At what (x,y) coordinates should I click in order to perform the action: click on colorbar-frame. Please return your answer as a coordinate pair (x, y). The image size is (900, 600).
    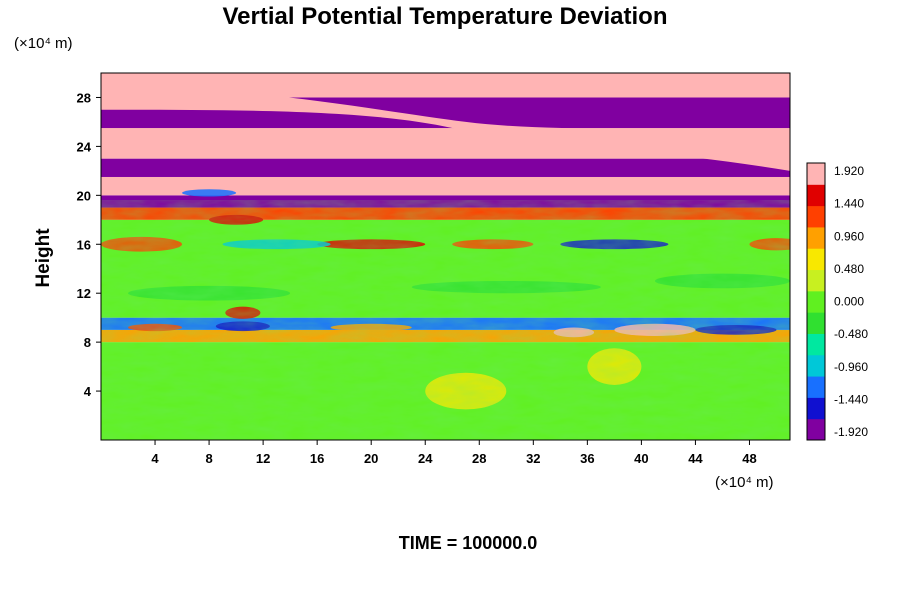
    Looking at the image, I should click on (816, 301).